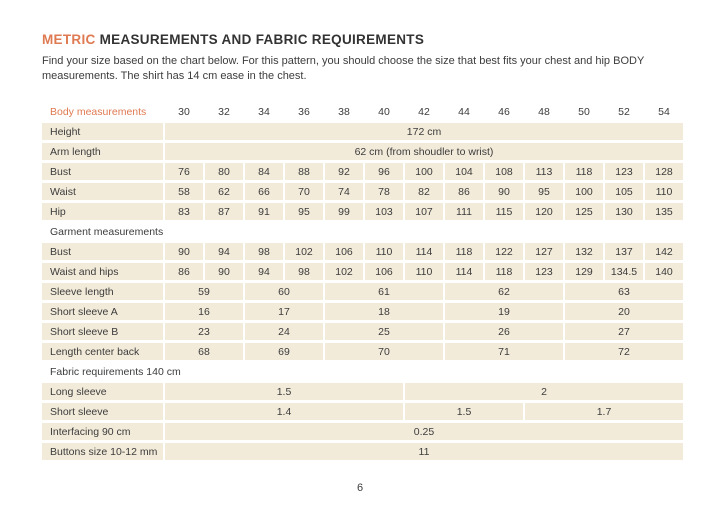  Describe the element at coordinates (544, 211) in the screenshot. I see `value-cell: 120` at that location.